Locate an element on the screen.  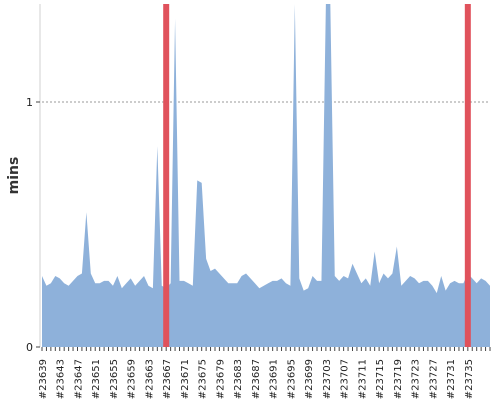
y-tick-label: 1 is located at coordinates (29, 102).